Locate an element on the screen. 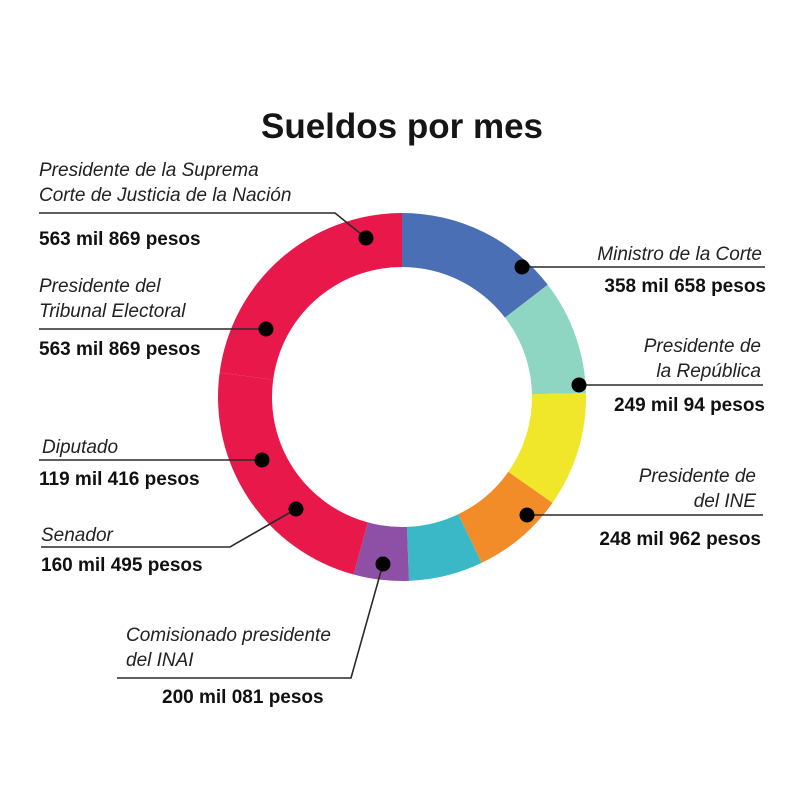 The height and width of the screenshot is (800, 800). amount-label: 119 mil 416 pesos is located at coordinates (119, 479).